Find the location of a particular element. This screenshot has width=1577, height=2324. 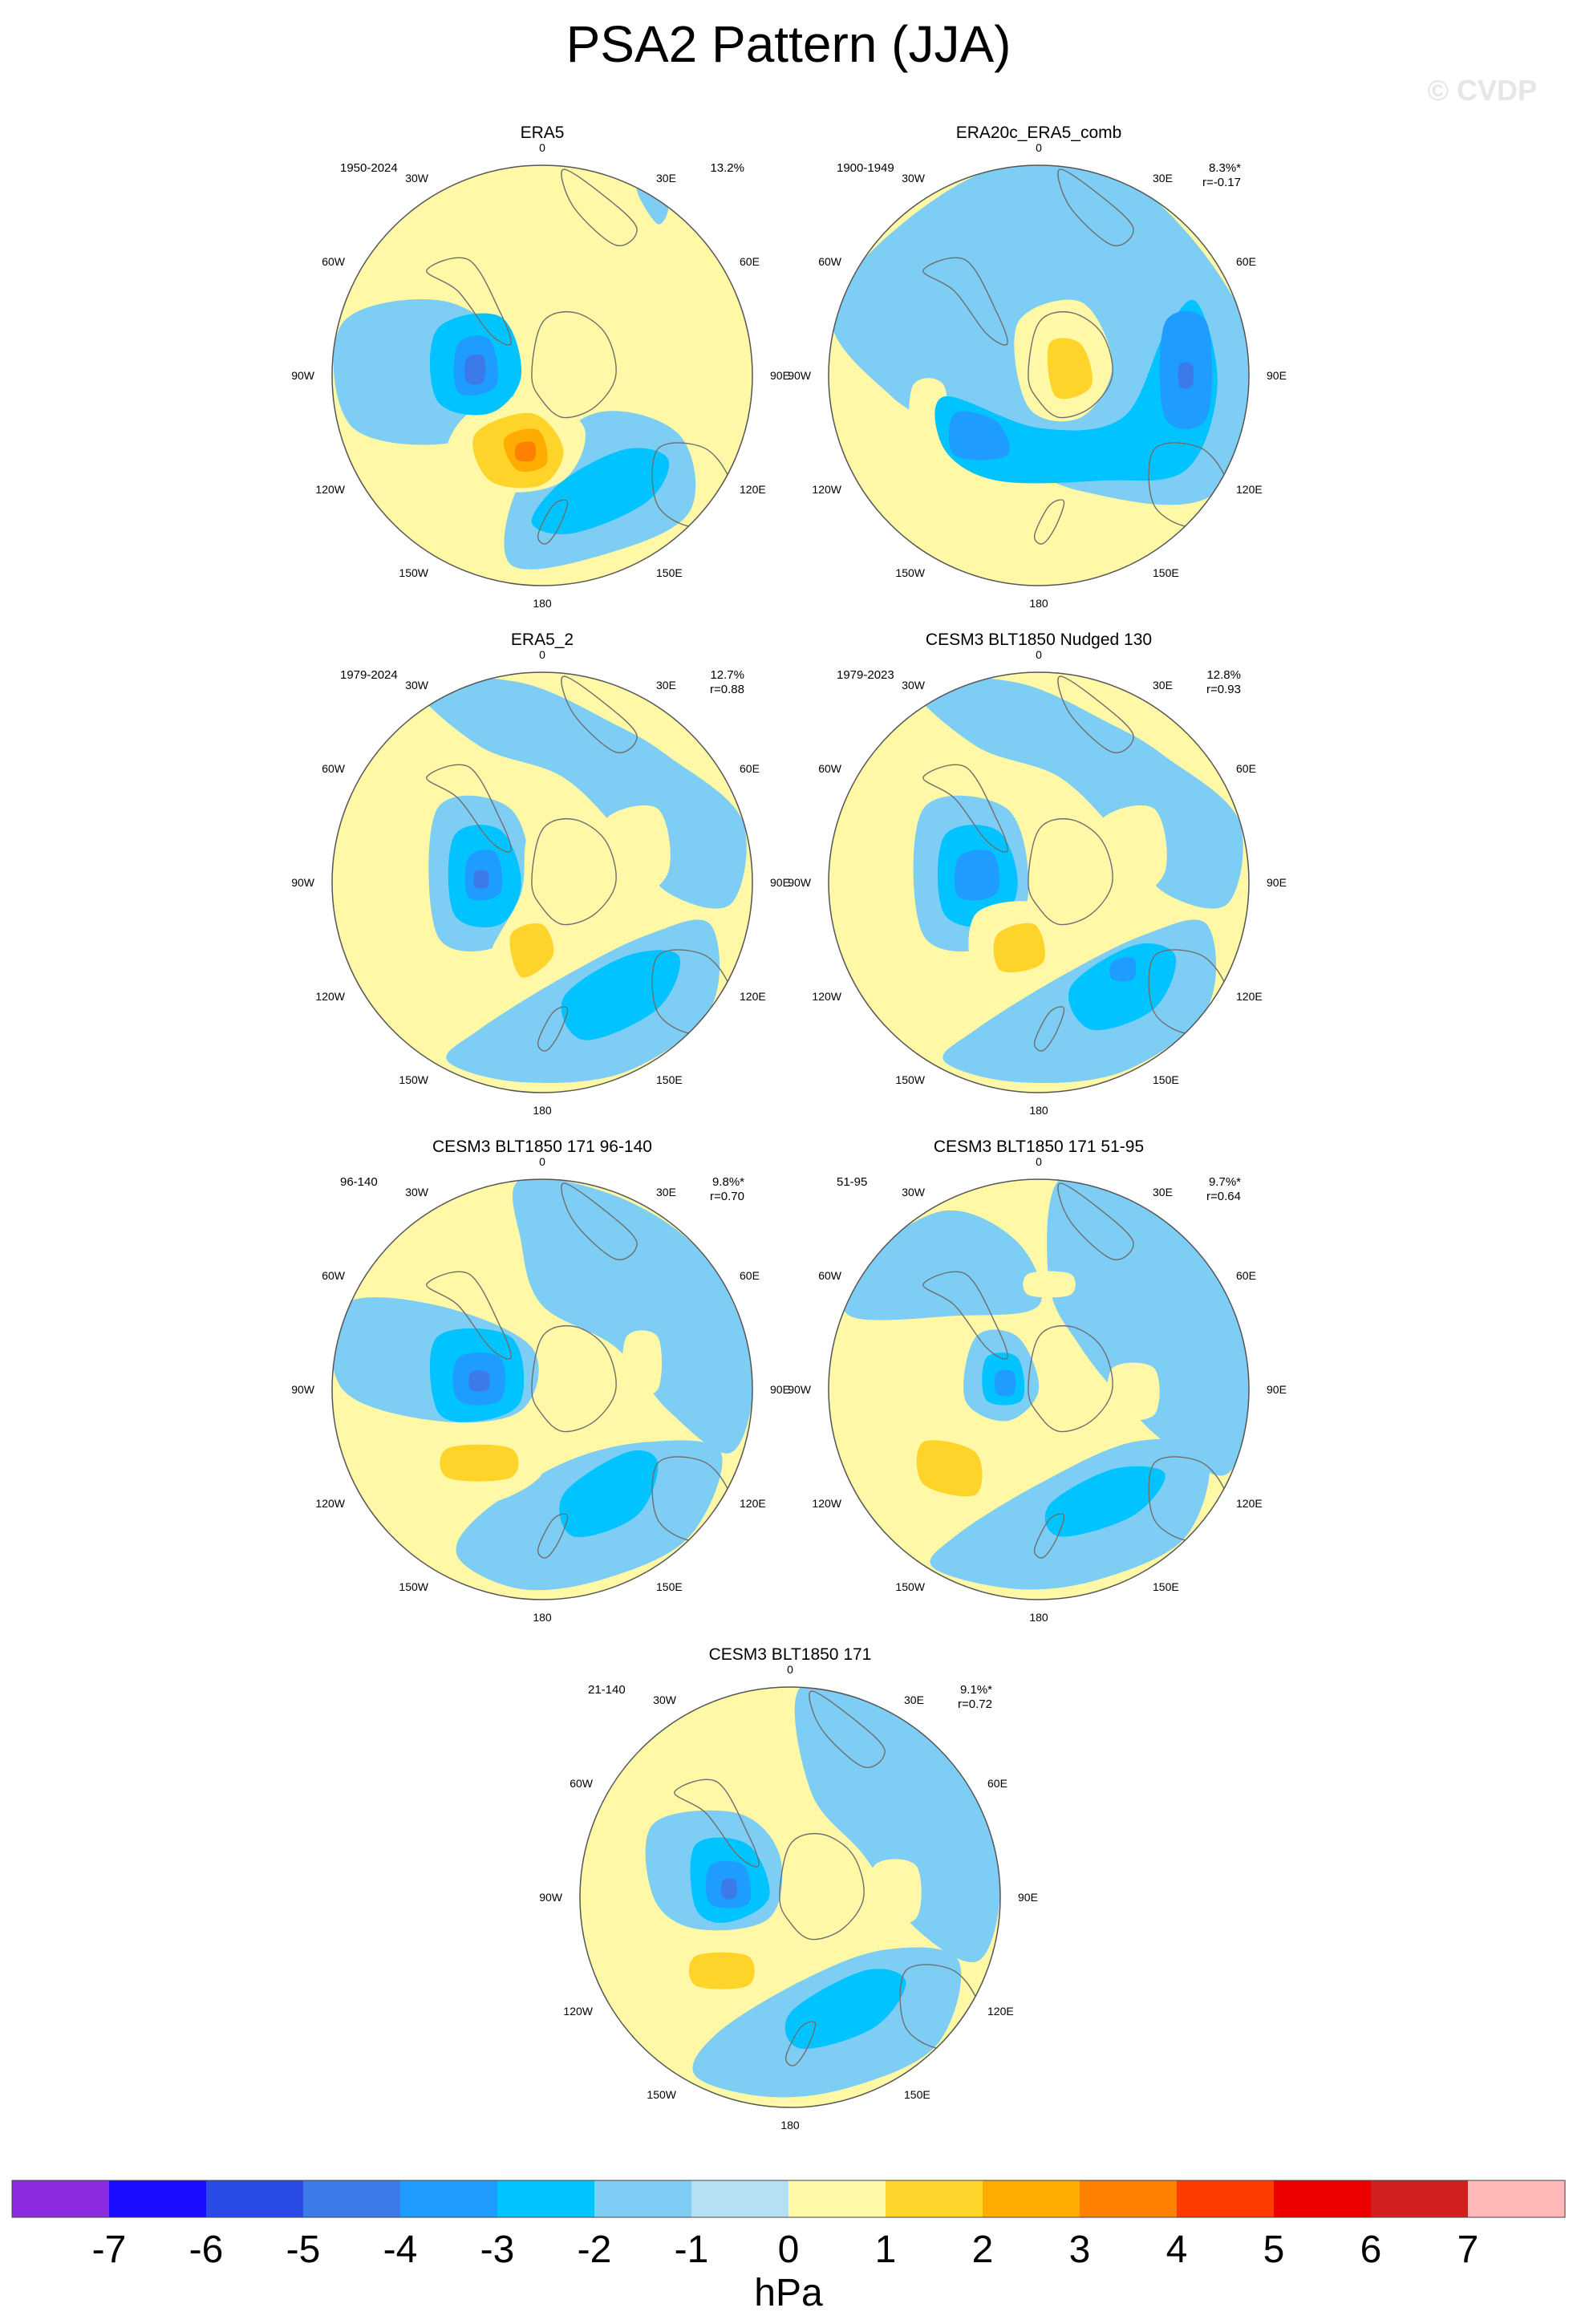

period-label: 21-140 is located at coordinates (607, 1690).